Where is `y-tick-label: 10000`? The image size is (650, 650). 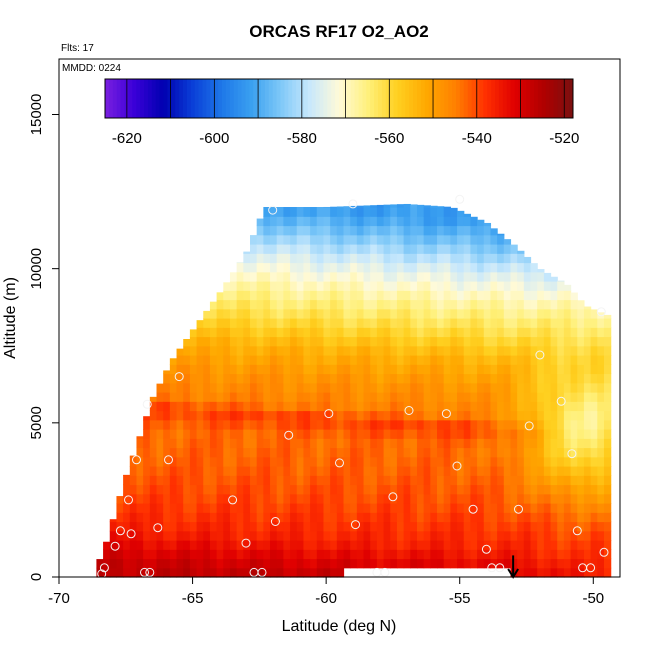 y-tick-label: 10000 is located at coordinates (36, 269).